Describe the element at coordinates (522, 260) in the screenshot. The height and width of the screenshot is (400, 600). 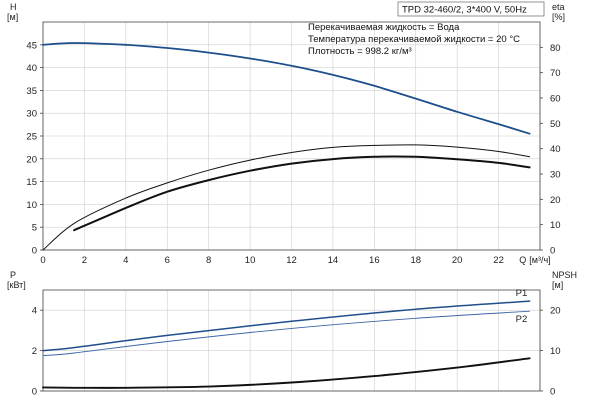
I see `x-axis-label: Q` at that location.